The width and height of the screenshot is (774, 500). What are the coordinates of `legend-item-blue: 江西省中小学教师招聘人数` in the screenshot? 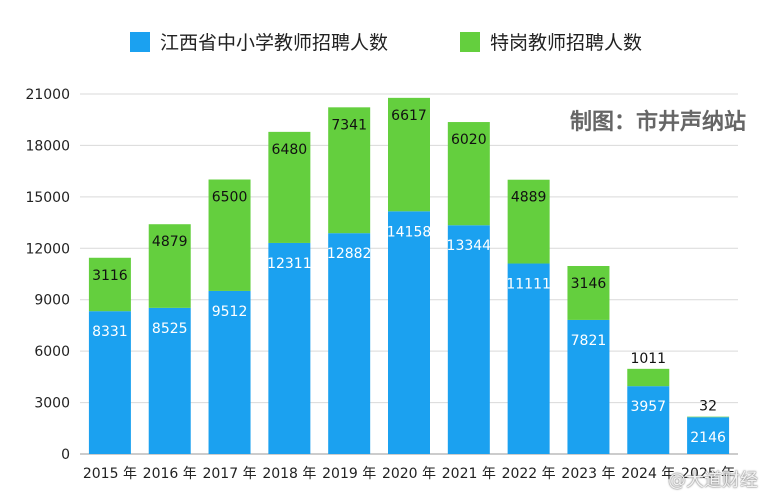 It's located at (259, 41).